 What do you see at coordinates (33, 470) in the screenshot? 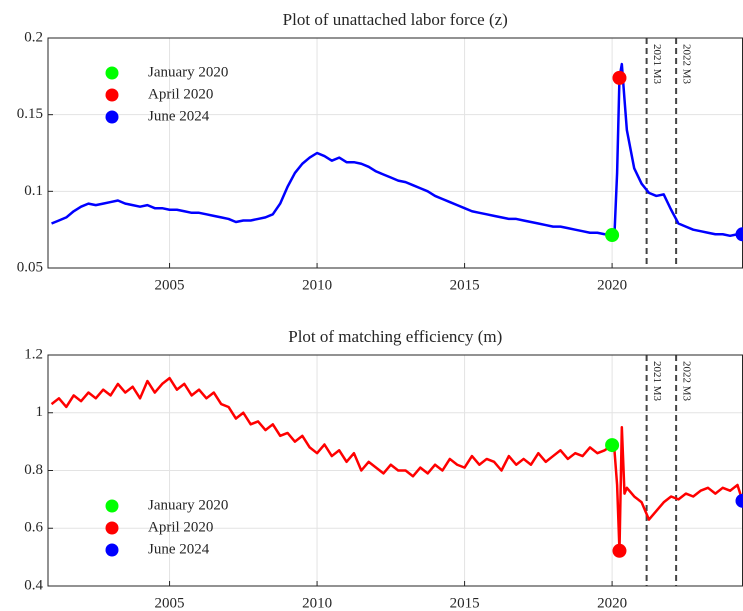
I see `y-tick-label: 0.8` at bounding box center [33, 470].